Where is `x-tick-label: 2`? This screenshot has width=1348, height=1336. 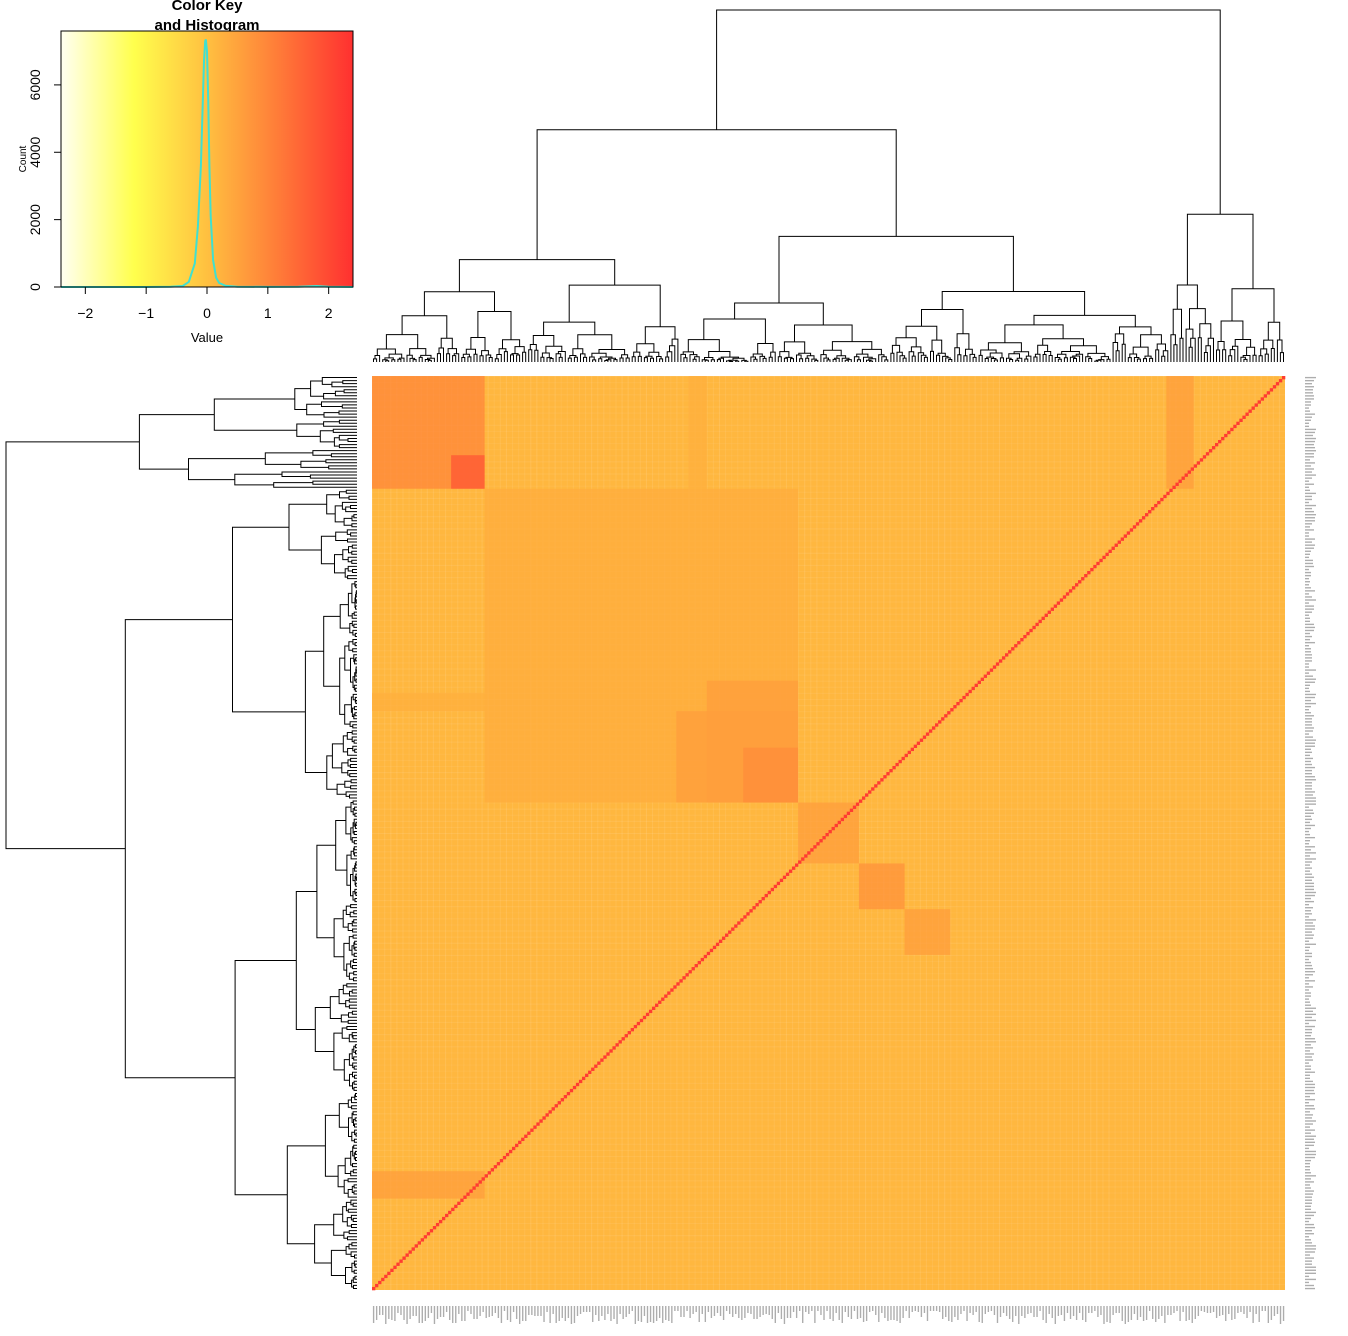
x-tick-label: 2 is located at coordinates (329, 313).